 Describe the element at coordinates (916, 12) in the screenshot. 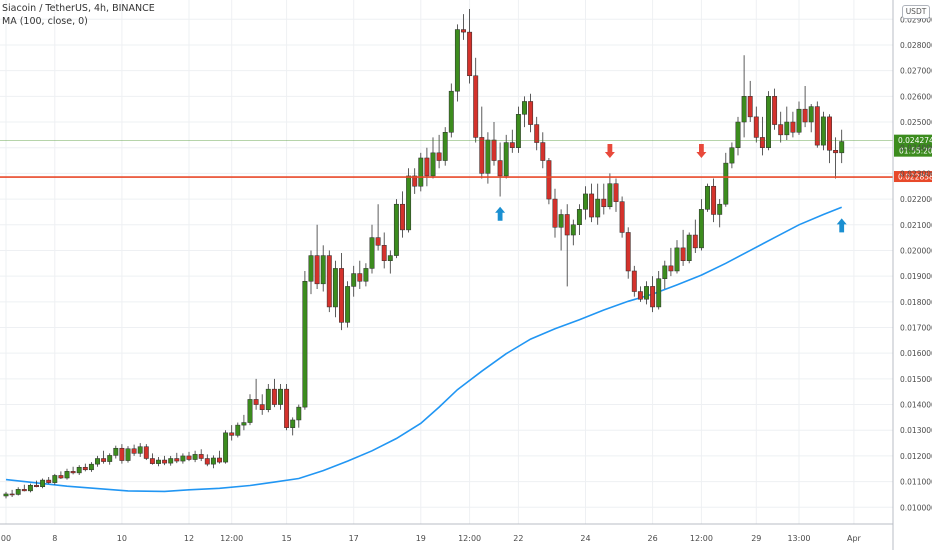

I see `currency-button: USDT` at that location.